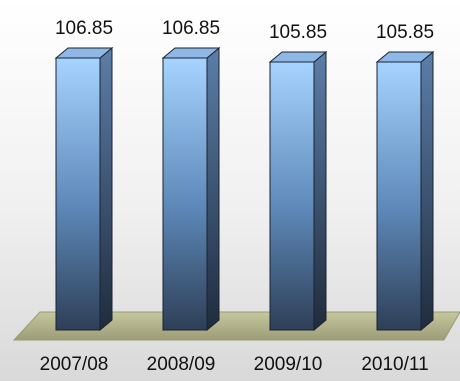 The image size is (460, 381). Describe the element at coordinates (244, 30) in the screenshot. I see `data-labels-group: 106.85 106.85 105.85 105.85` at that location.